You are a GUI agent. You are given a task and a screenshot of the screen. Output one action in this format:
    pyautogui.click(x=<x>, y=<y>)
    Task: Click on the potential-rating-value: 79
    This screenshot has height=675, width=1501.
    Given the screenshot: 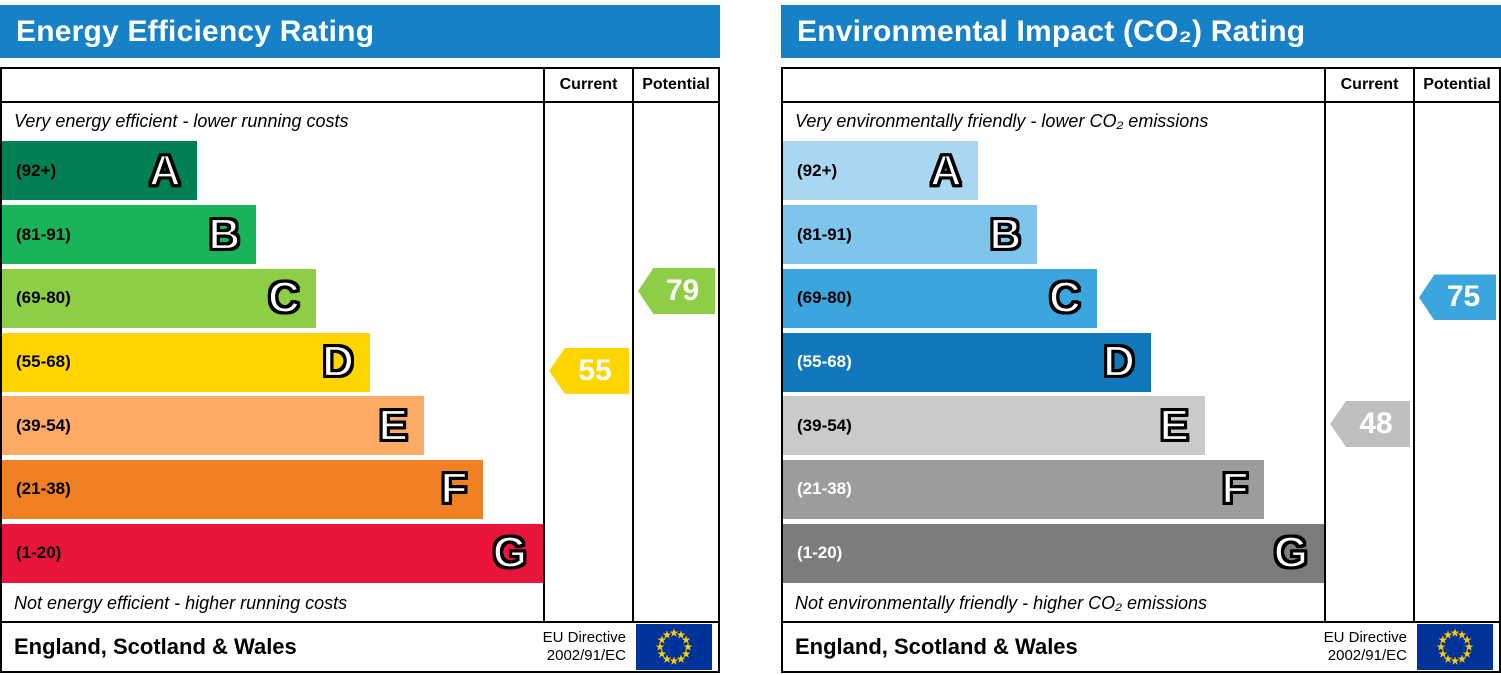 What is the action you would take?
    pyautogui.click(x=682, y=291)
    